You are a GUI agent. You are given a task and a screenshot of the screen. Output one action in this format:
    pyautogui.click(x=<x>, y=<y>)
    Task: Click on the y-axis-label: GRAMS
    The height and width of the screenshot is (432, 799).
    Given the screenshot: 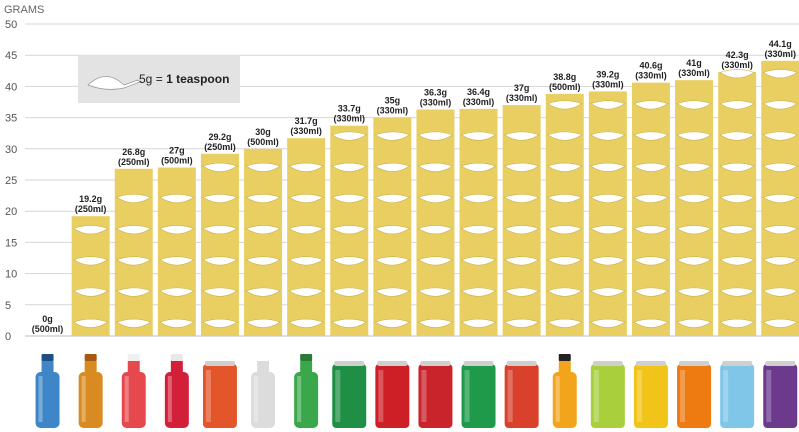 What is the action you would take?
    pyautogui.click(x=24, y=10)
    